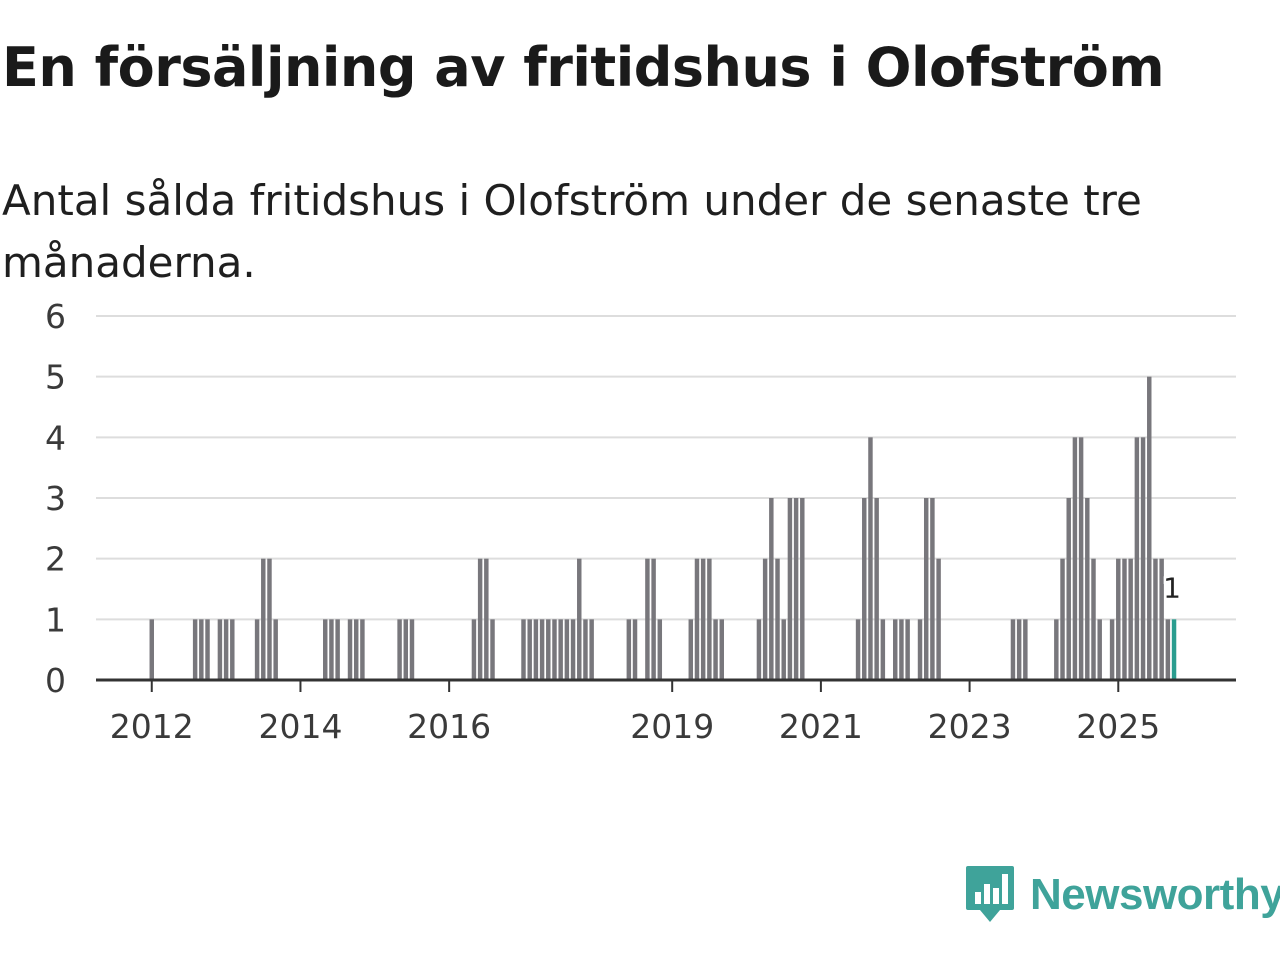  I want to click on y-tick-label: 5, so click(55, 377).